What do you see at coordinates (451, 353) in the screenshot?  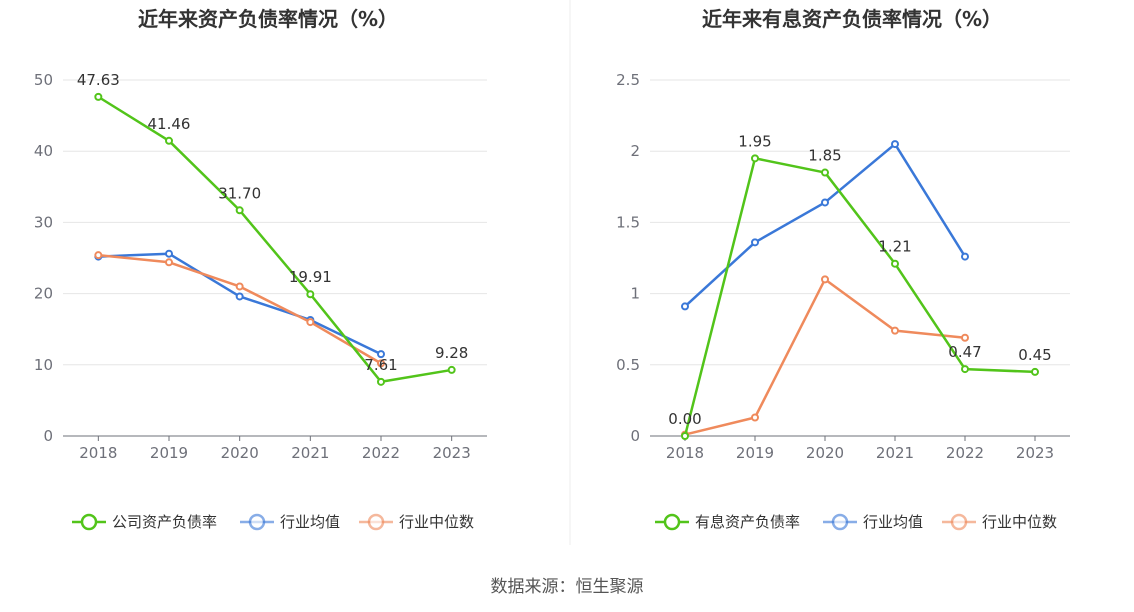 I see `data-label: 9.28` at bounding box center [451, 353].